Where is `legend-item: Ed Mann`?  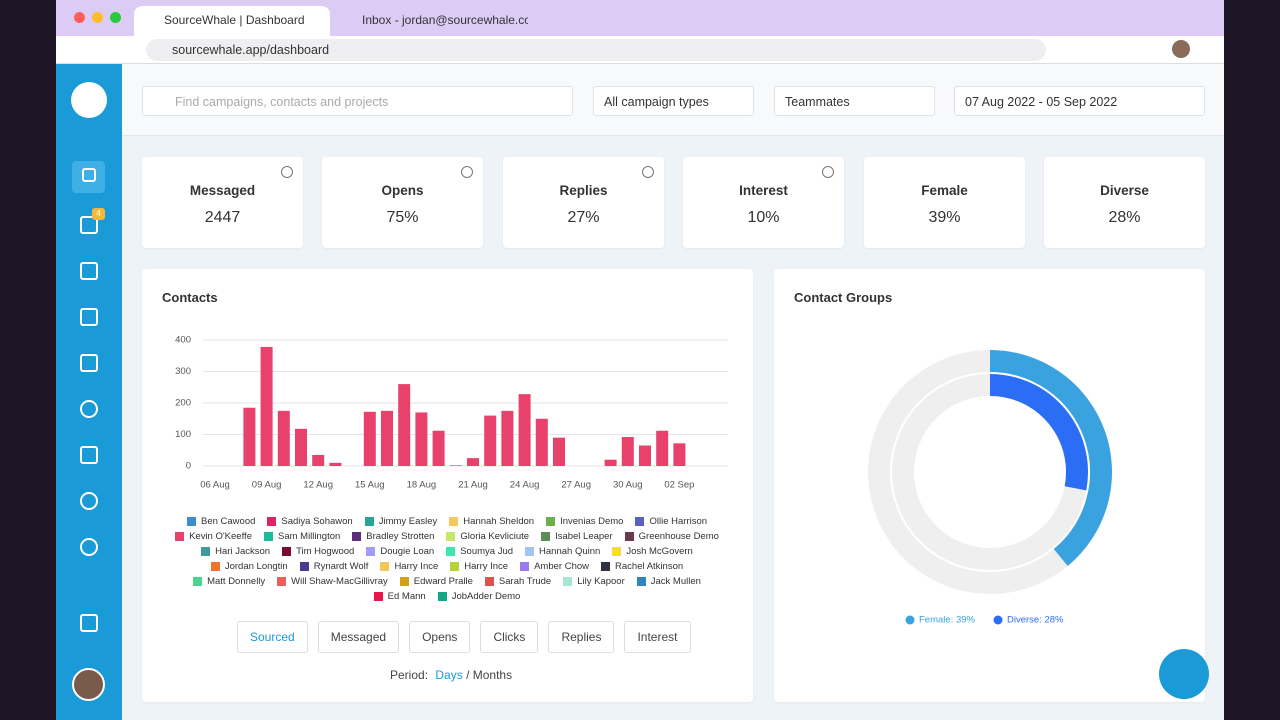 legend-item: Ed Mann is located at coordinates (399, 596).